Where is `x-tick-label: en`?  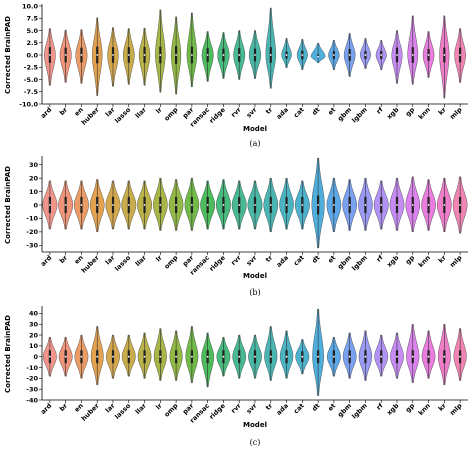 x-tick-label: en is located at coordinates (79, 260).